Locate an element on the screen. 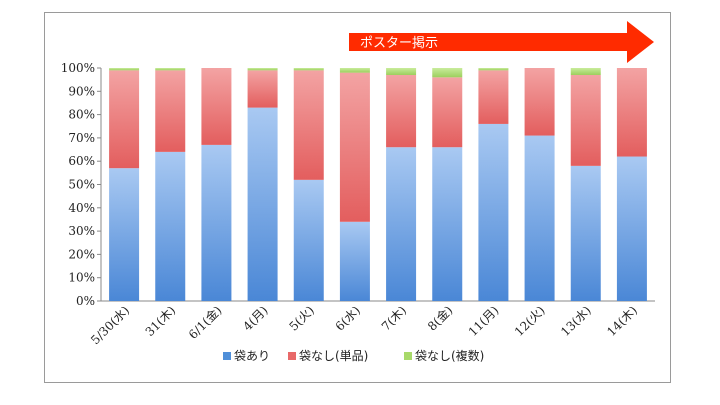 The height and width of the screenshot is (405, 720). x-tick-label: 4(月) is located at coordinates (255, 318).